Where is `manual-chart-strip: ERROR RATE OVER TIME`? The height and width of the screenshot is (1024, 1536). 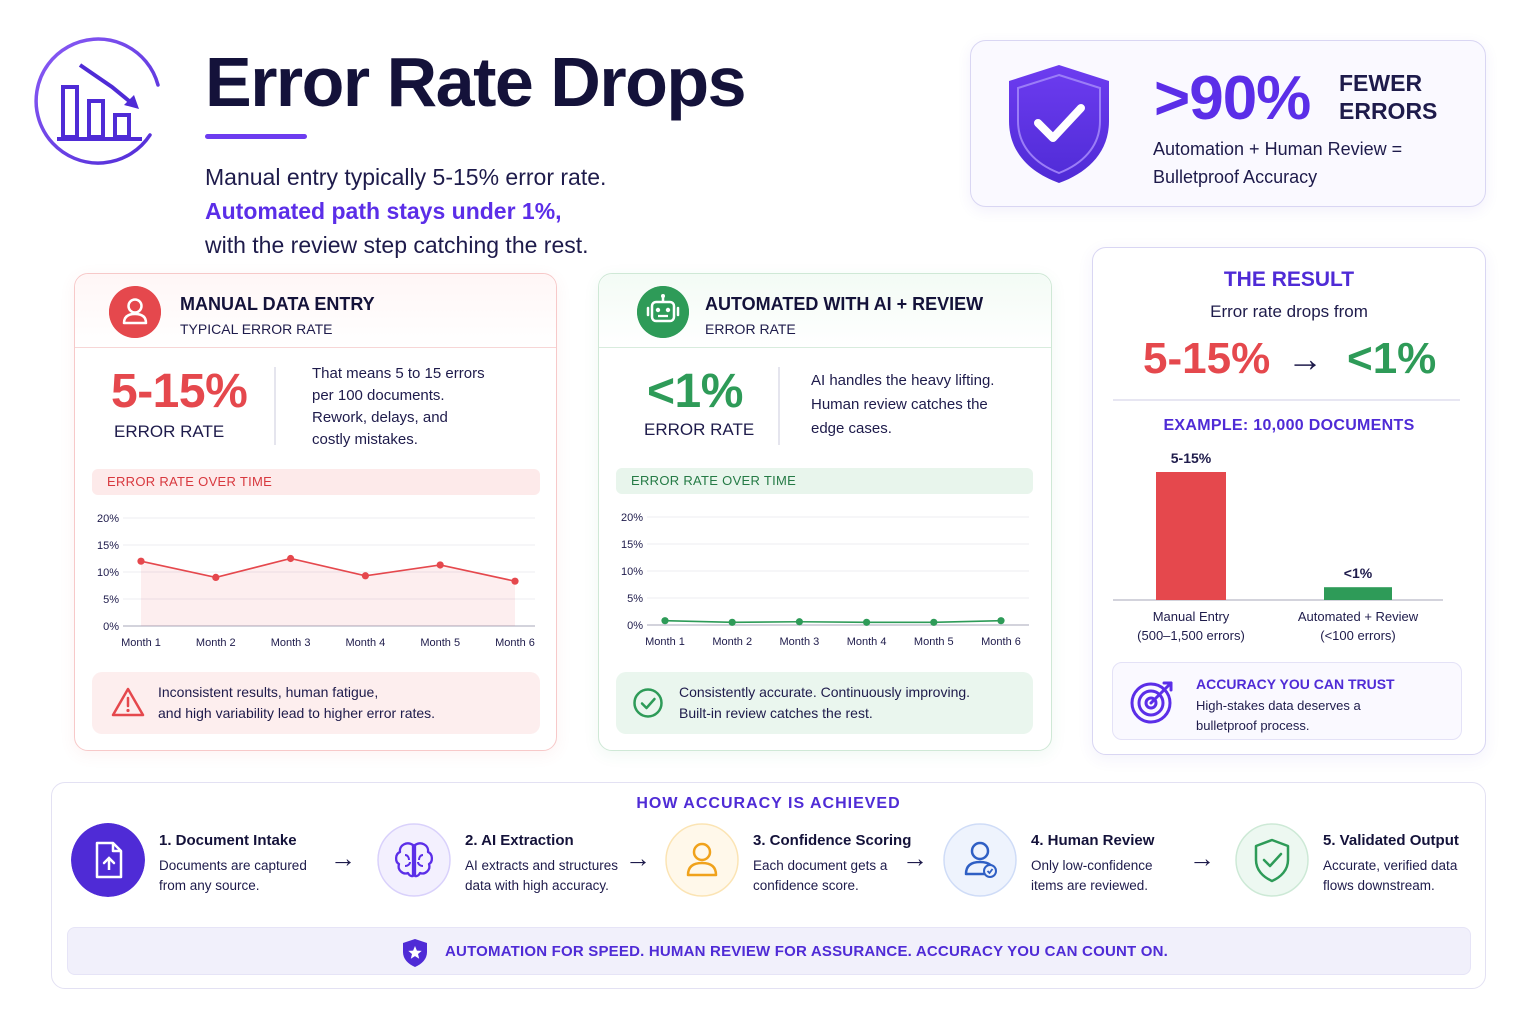 manual-chart-strip: ERROR RATE OVER TIME is located at coordinates (316, 482).